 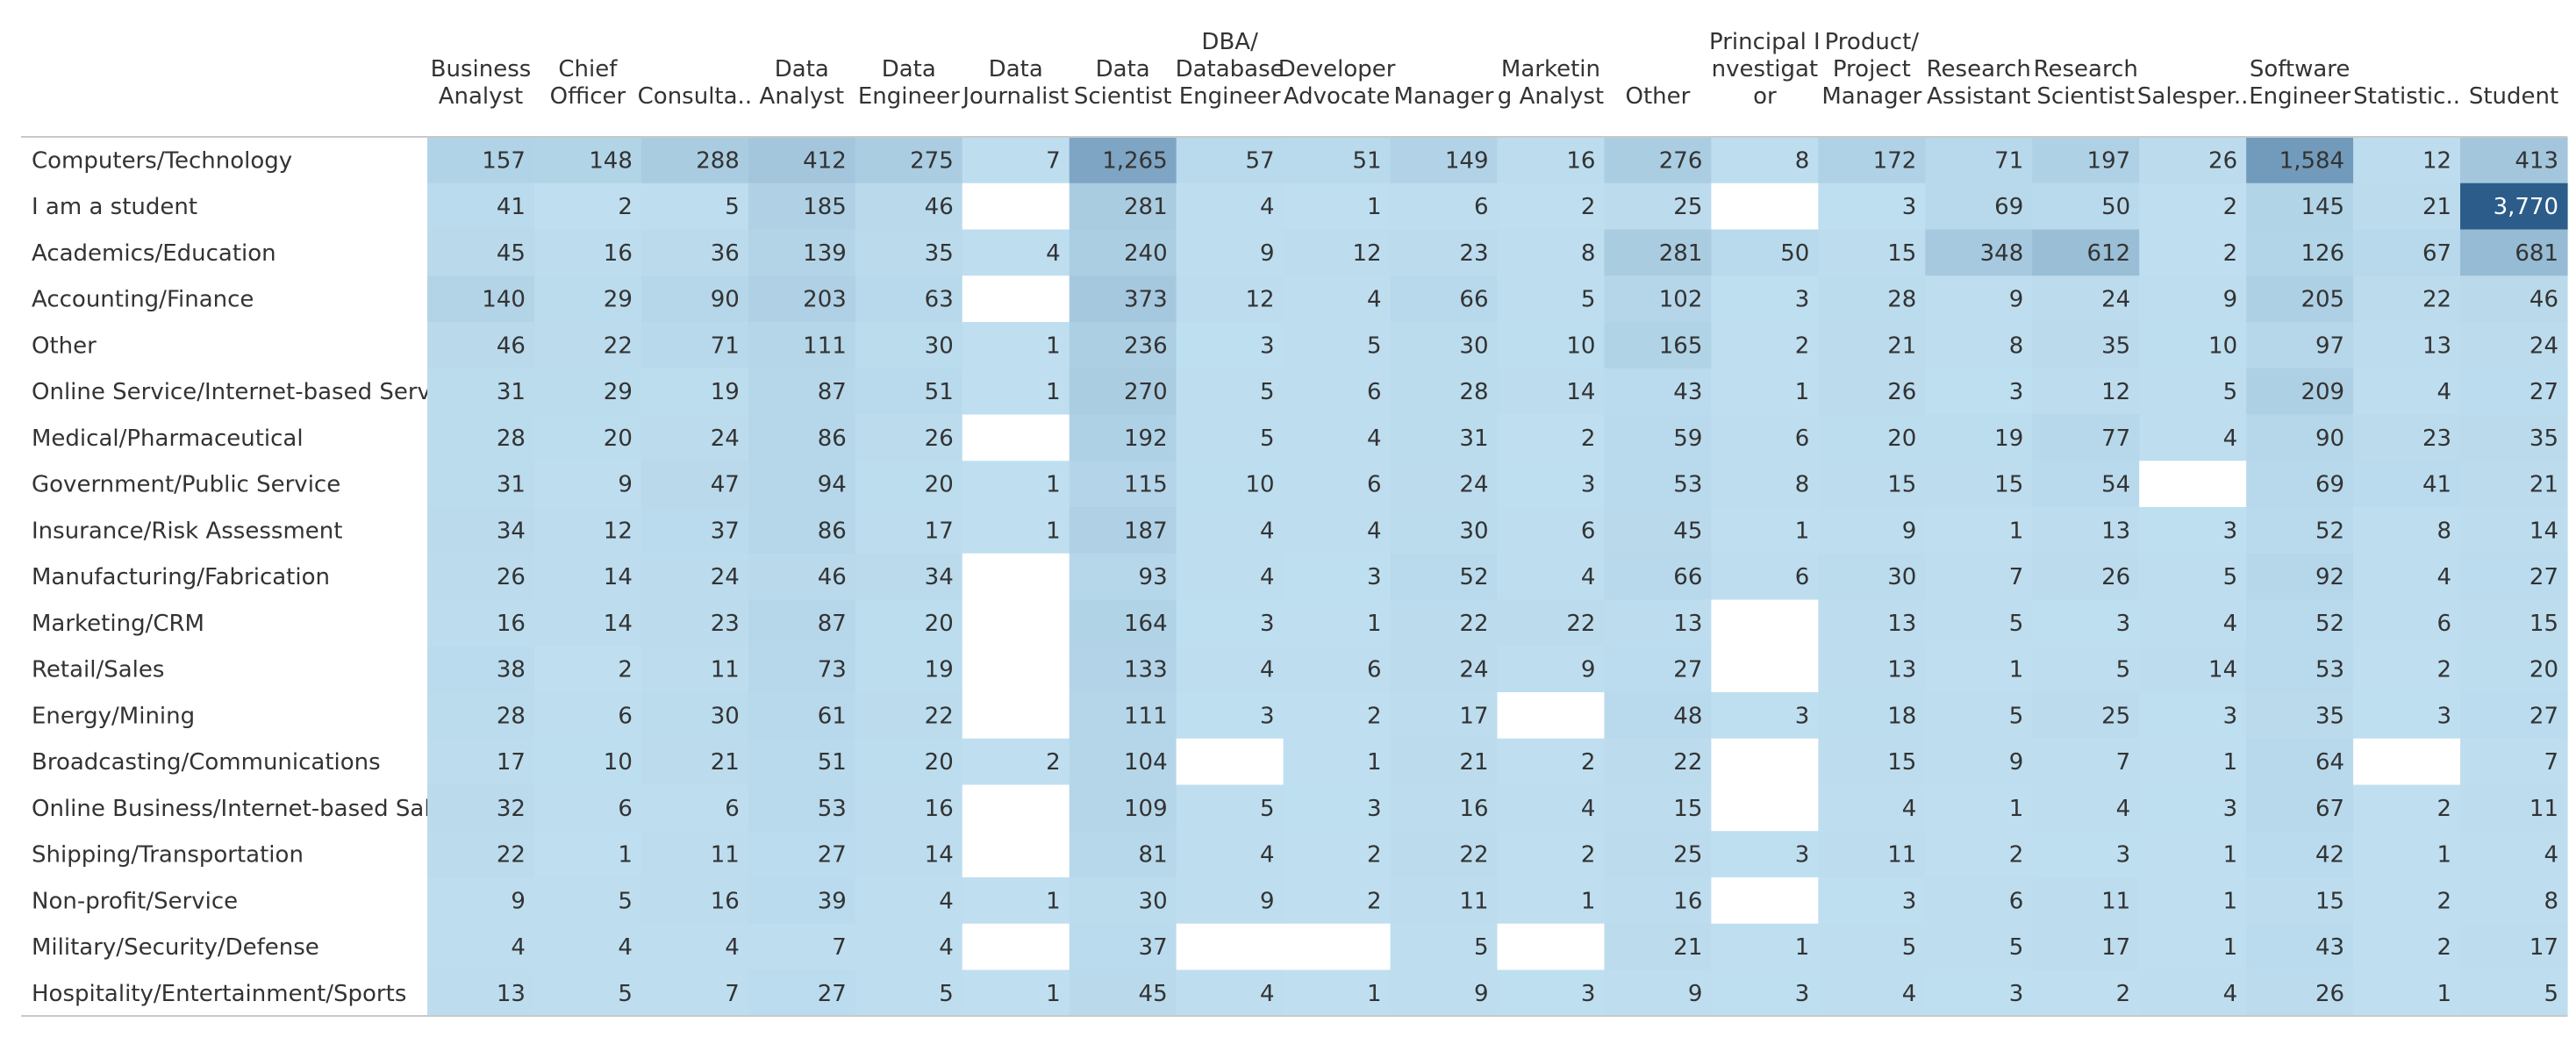 I want to click on column-header: Research Assistant, so click(x=1979, y=83).